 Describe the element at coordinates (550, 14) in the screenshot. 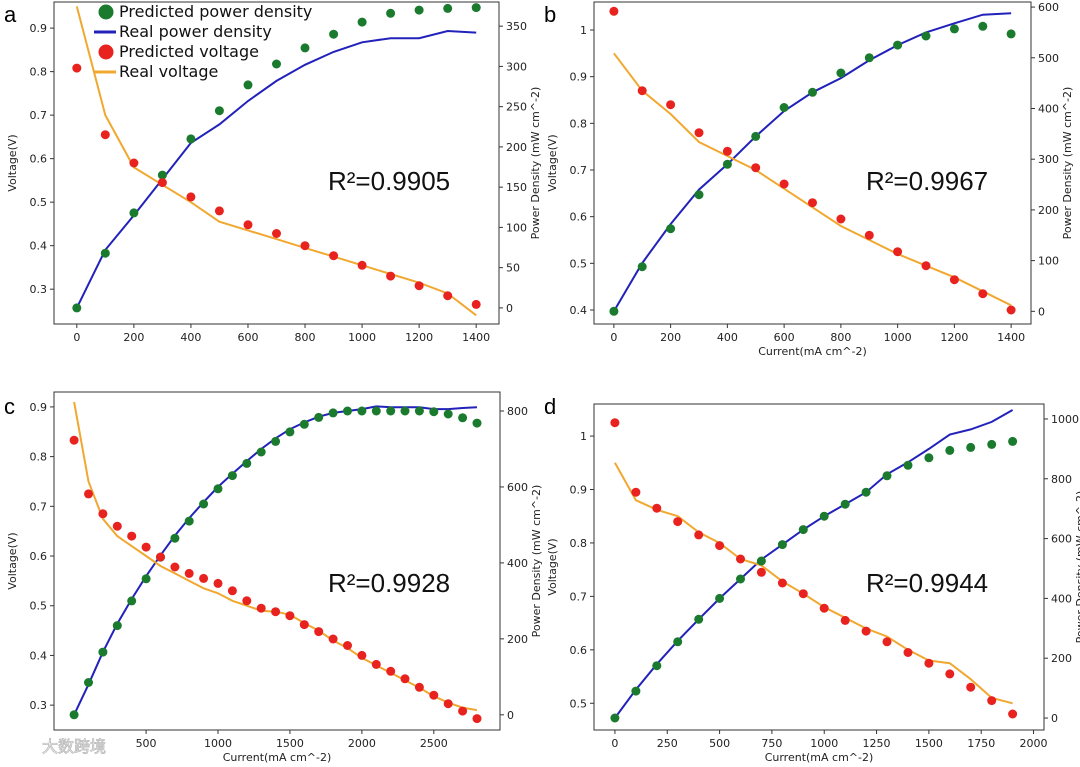

I see `panel-label: b` at that location.